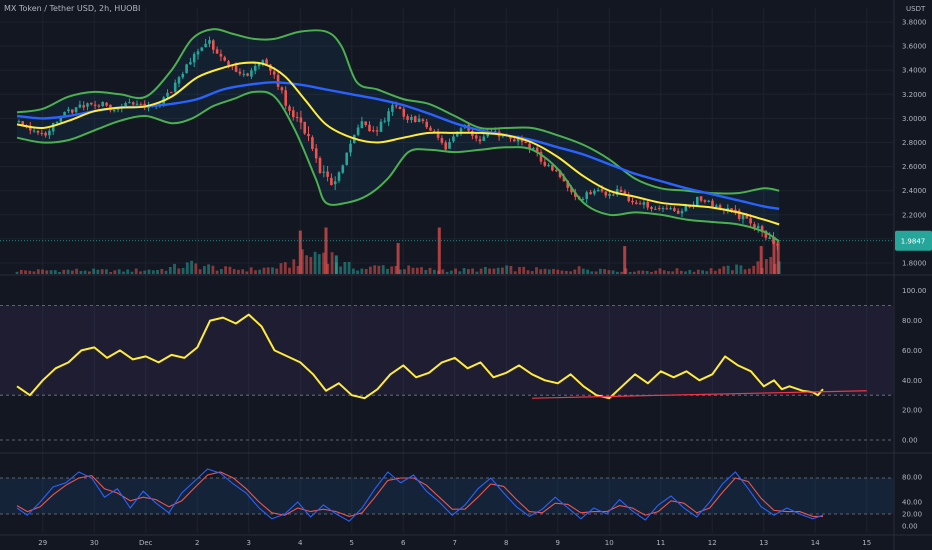  What do you see at coordinates (197, 543) in the screenshot?
I see `time-axis-tick-label: 2` at bounding box center [197, 543].